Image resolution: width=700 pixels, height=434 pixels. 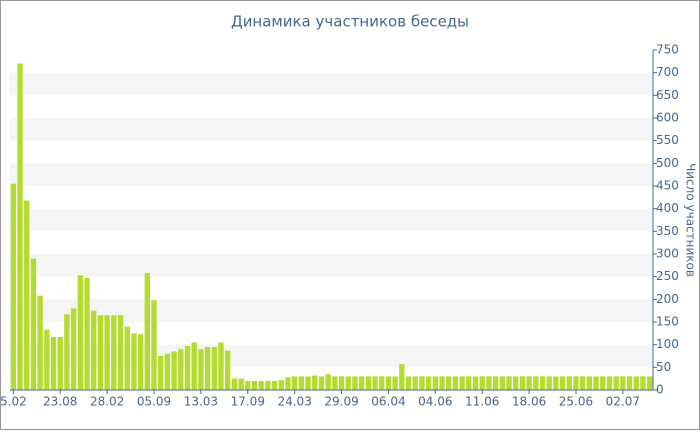 What do you see at coordinates (623, 402) in the screenshot?
I see `x-tick-label: 02.07` at bounding box center [623, 402].